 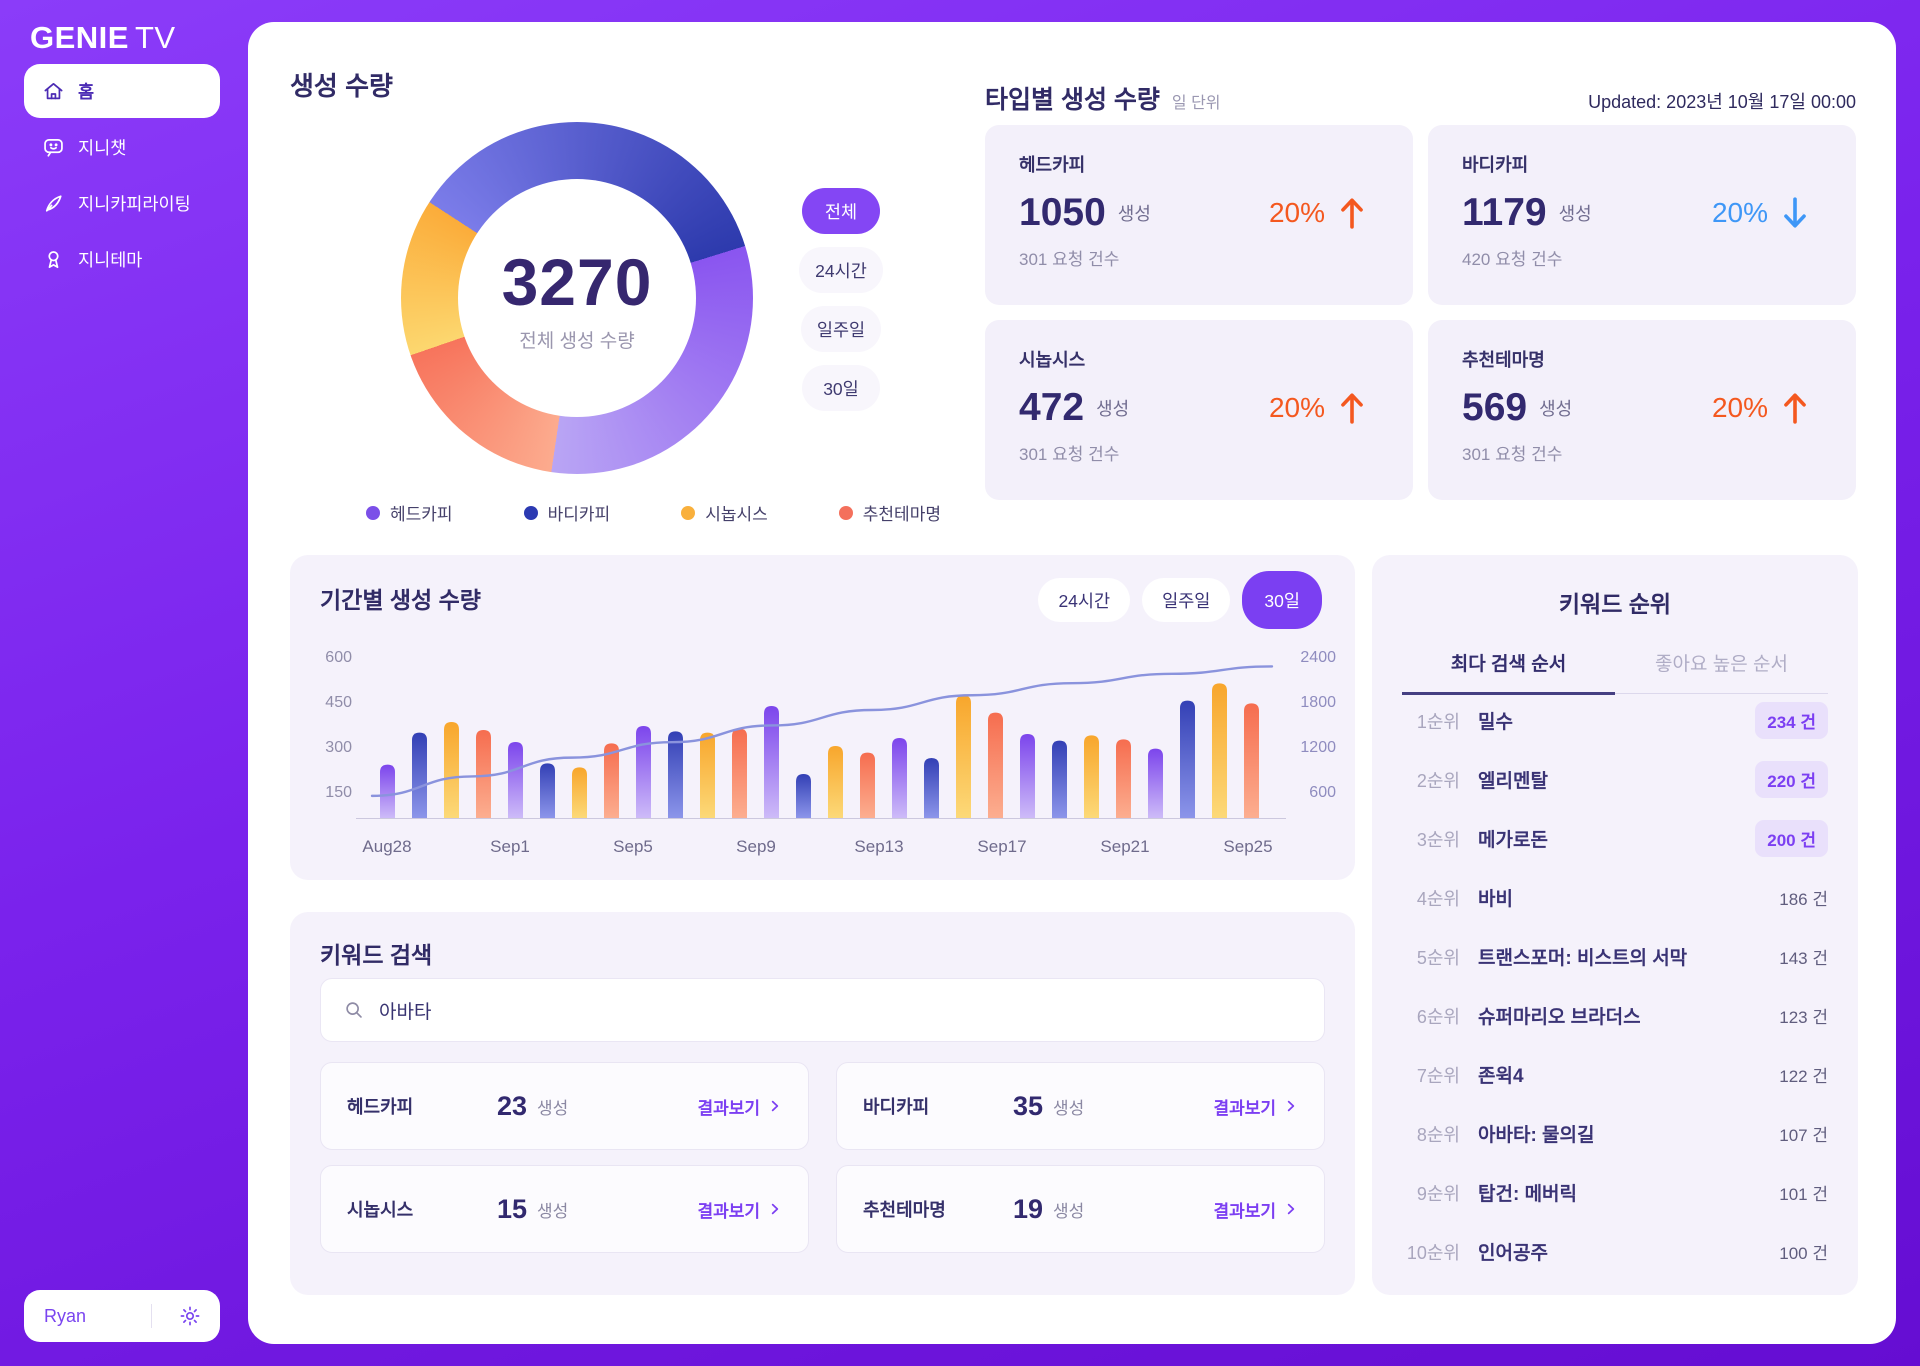 What do you see at coordinates (1721, 664) in the screenshot?
I see `rank-tab-좋아요 높은 순서: 좋아요 높은 순서` at bounding box center [1721, 664].